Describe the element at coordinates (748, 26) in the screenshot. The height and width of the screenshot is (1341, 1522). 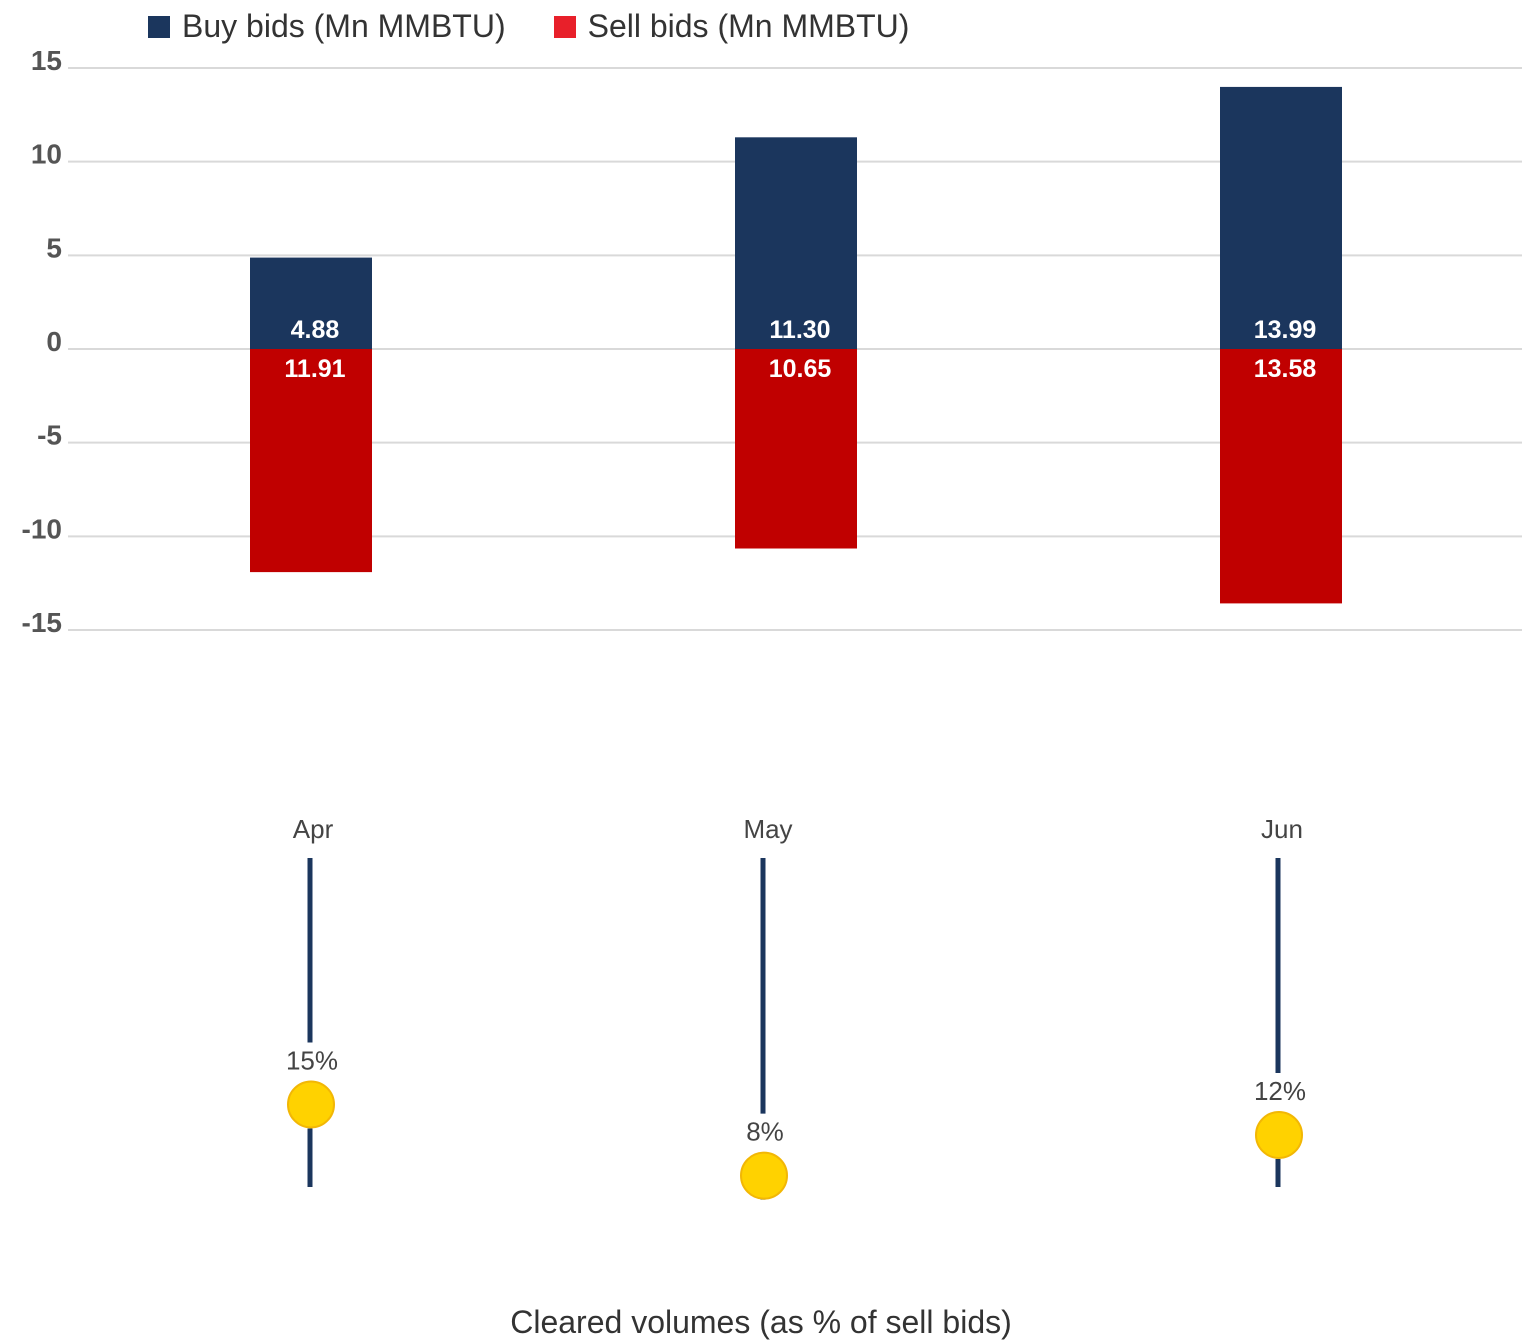
I see `legend-label-sell: Sell bids (Mn MMBTU)` at that location.